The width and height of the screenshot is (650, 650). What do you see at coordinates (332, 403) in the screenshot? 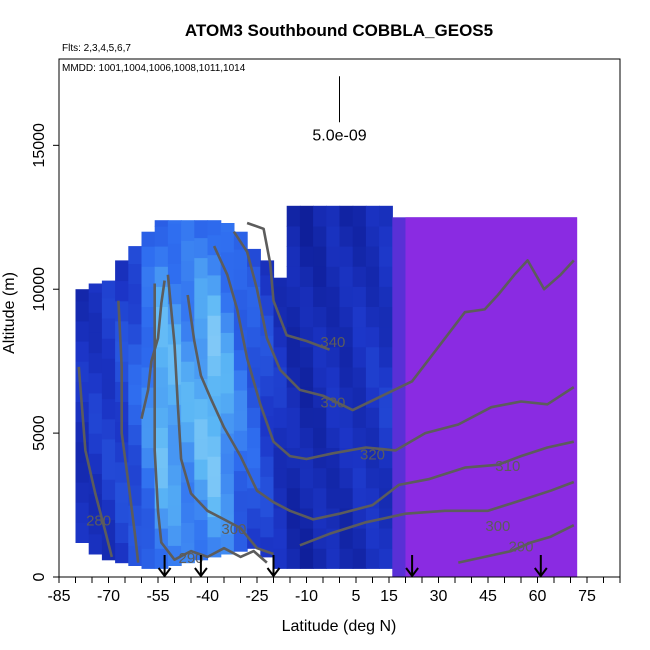
I see `contour-label: 330` at bounding box center [332, 403].